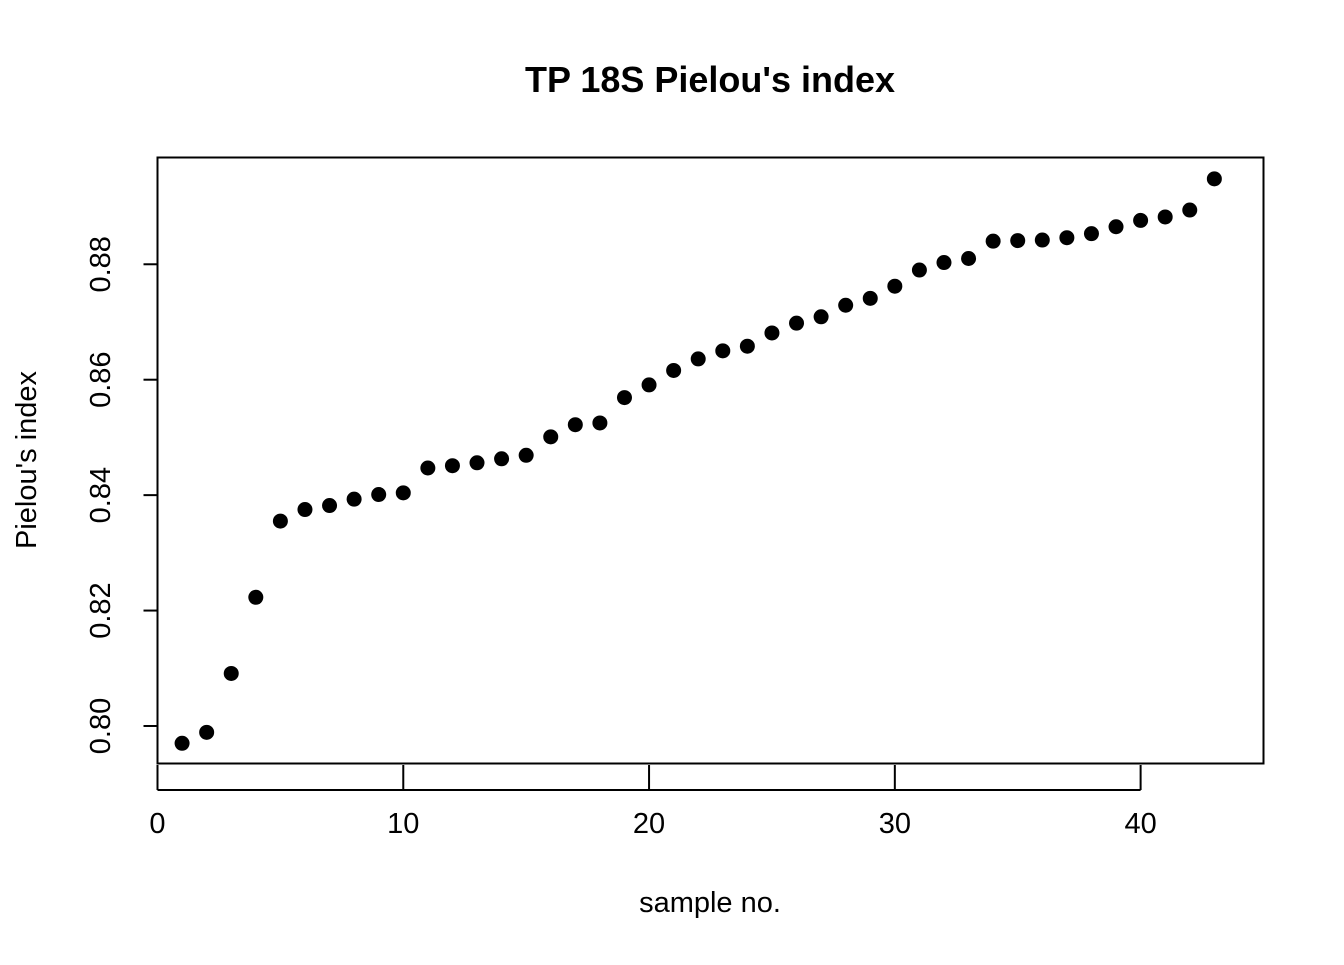  What do you see at coordinates (27, 459) in the screenshot?
I see `y-axis-label: Pielou's index` at bounding box center [27, 459].